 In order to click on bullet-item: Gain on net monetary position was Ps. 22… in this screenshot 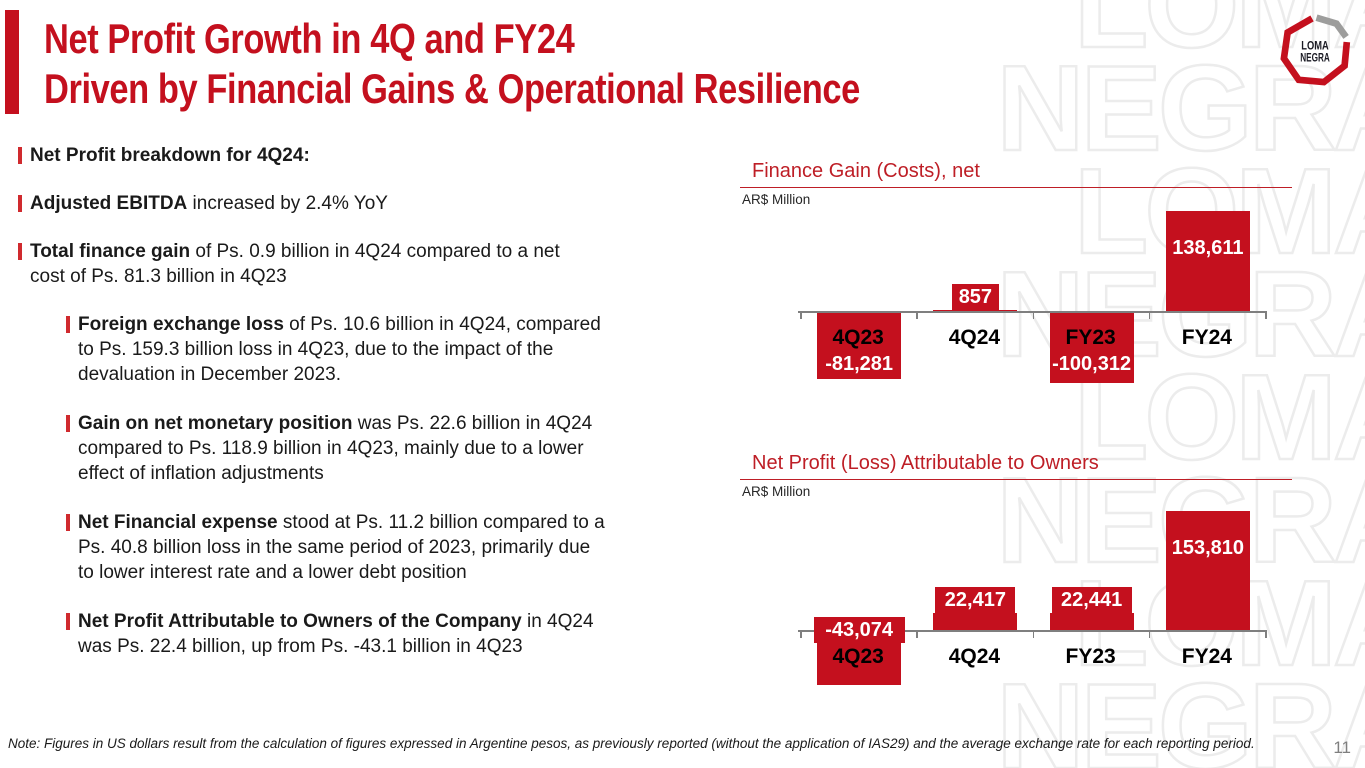, I will do `click(387, 448)`.